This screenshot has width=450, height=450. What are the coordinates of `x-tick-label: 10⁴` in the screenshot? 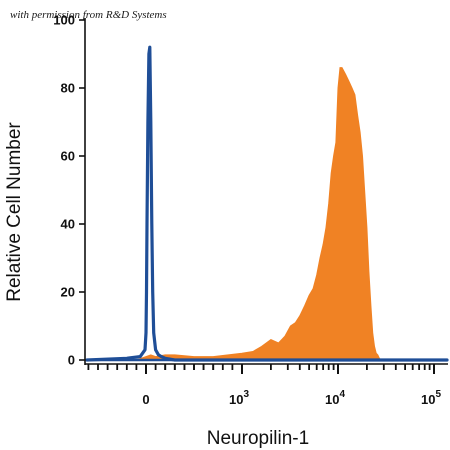 It's located at (335, 398).